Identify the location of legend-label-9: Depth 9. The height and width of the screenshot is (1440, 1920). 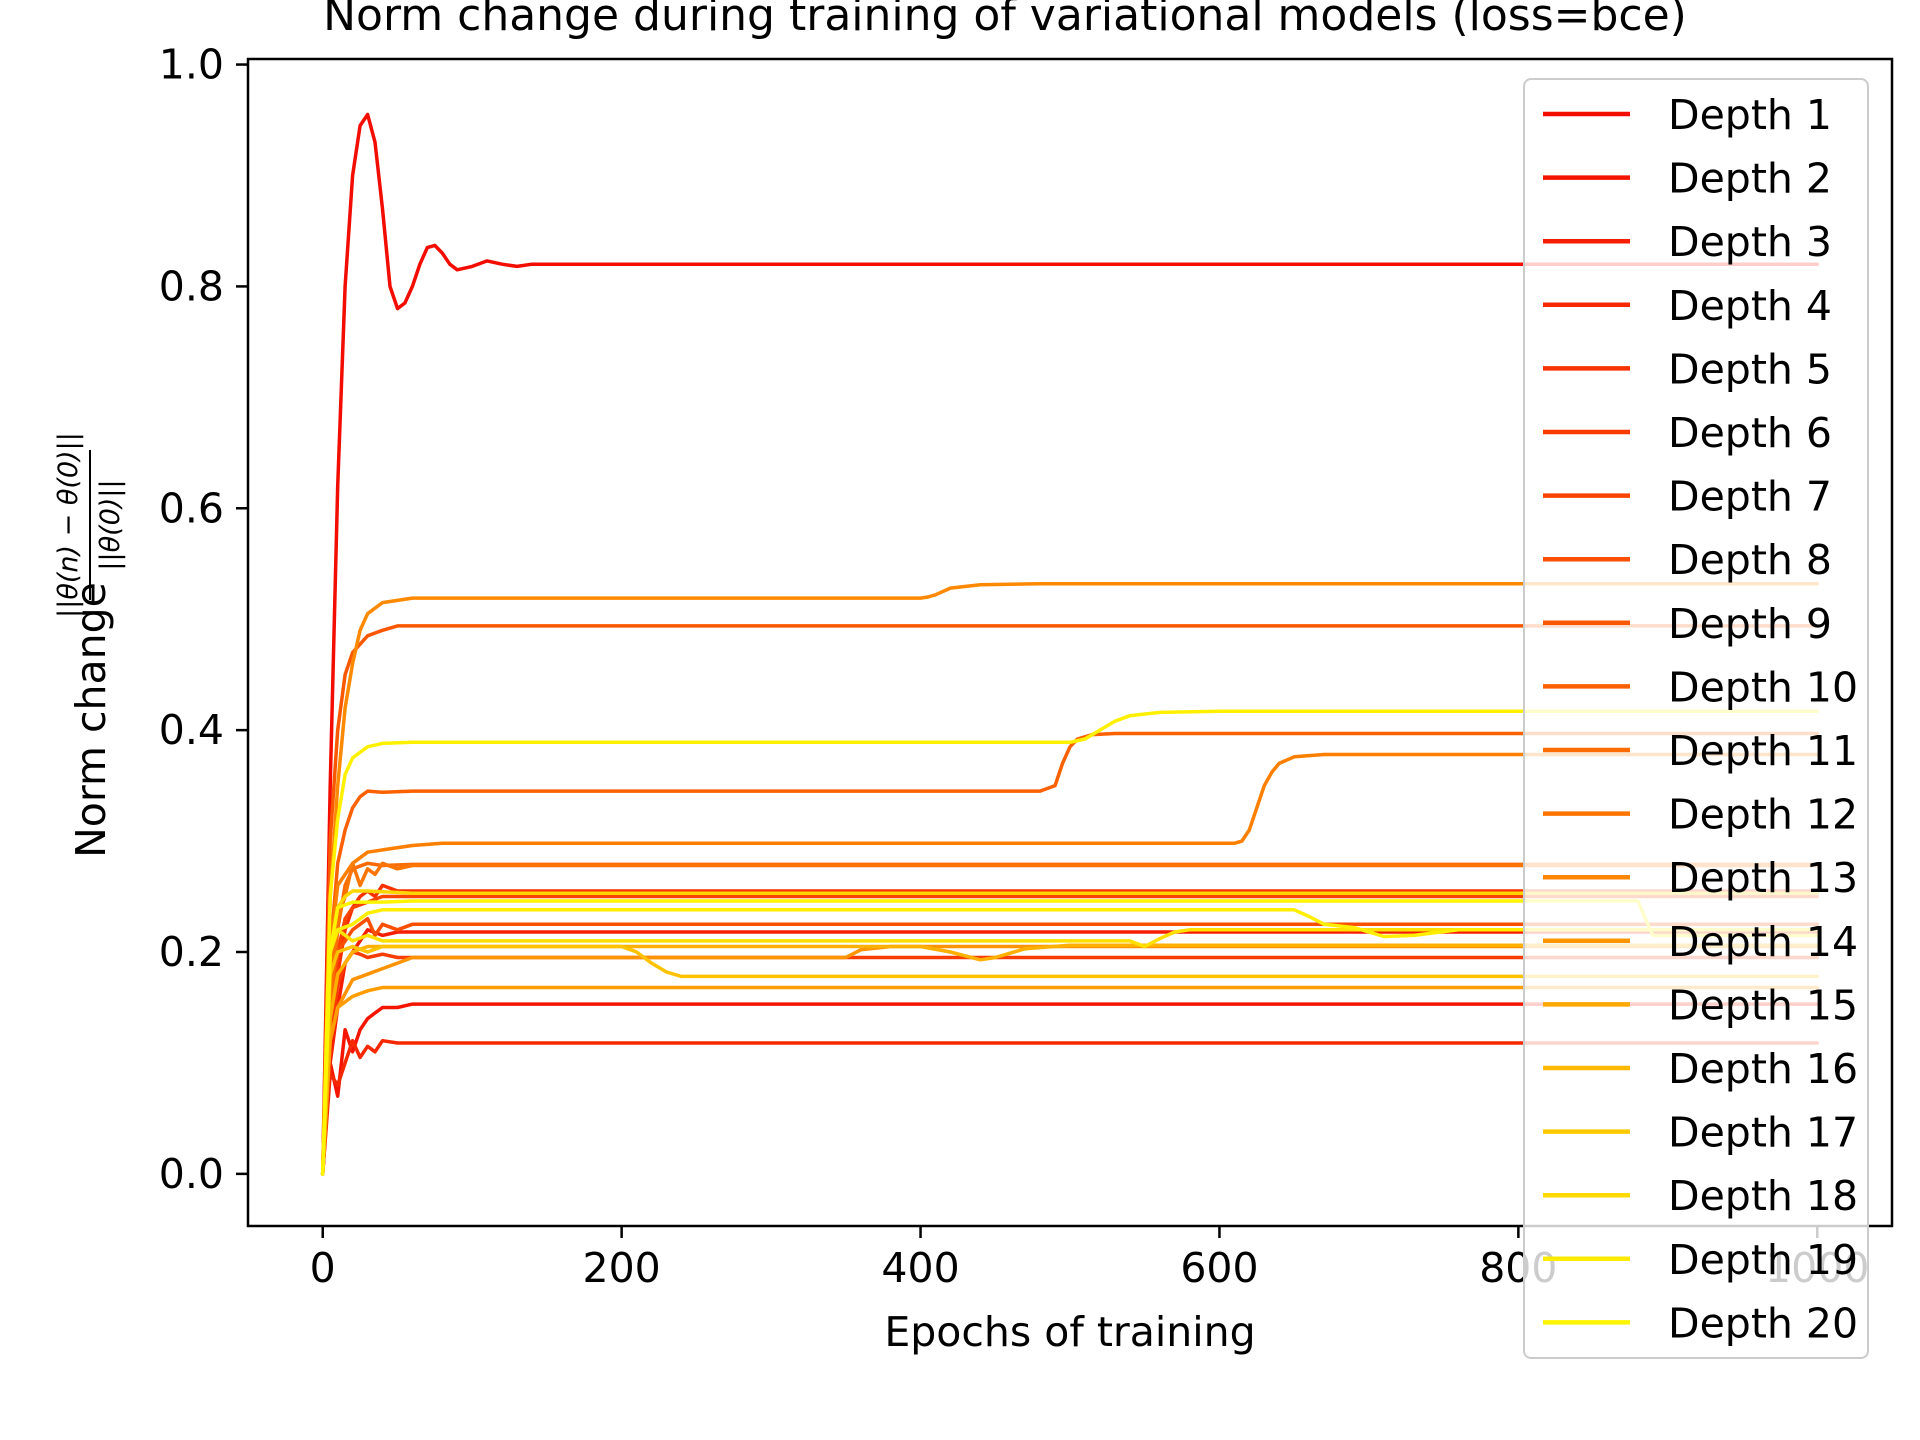
(1750, 624).